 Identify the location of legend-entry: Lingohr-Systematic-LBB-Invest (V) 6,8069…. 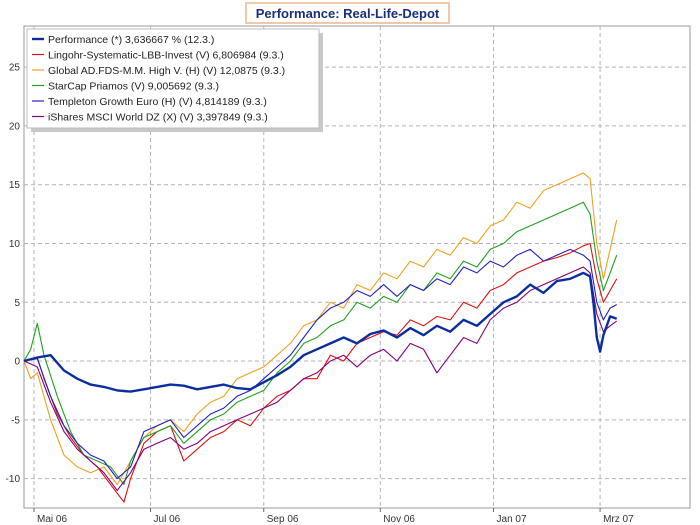
(166, 56).